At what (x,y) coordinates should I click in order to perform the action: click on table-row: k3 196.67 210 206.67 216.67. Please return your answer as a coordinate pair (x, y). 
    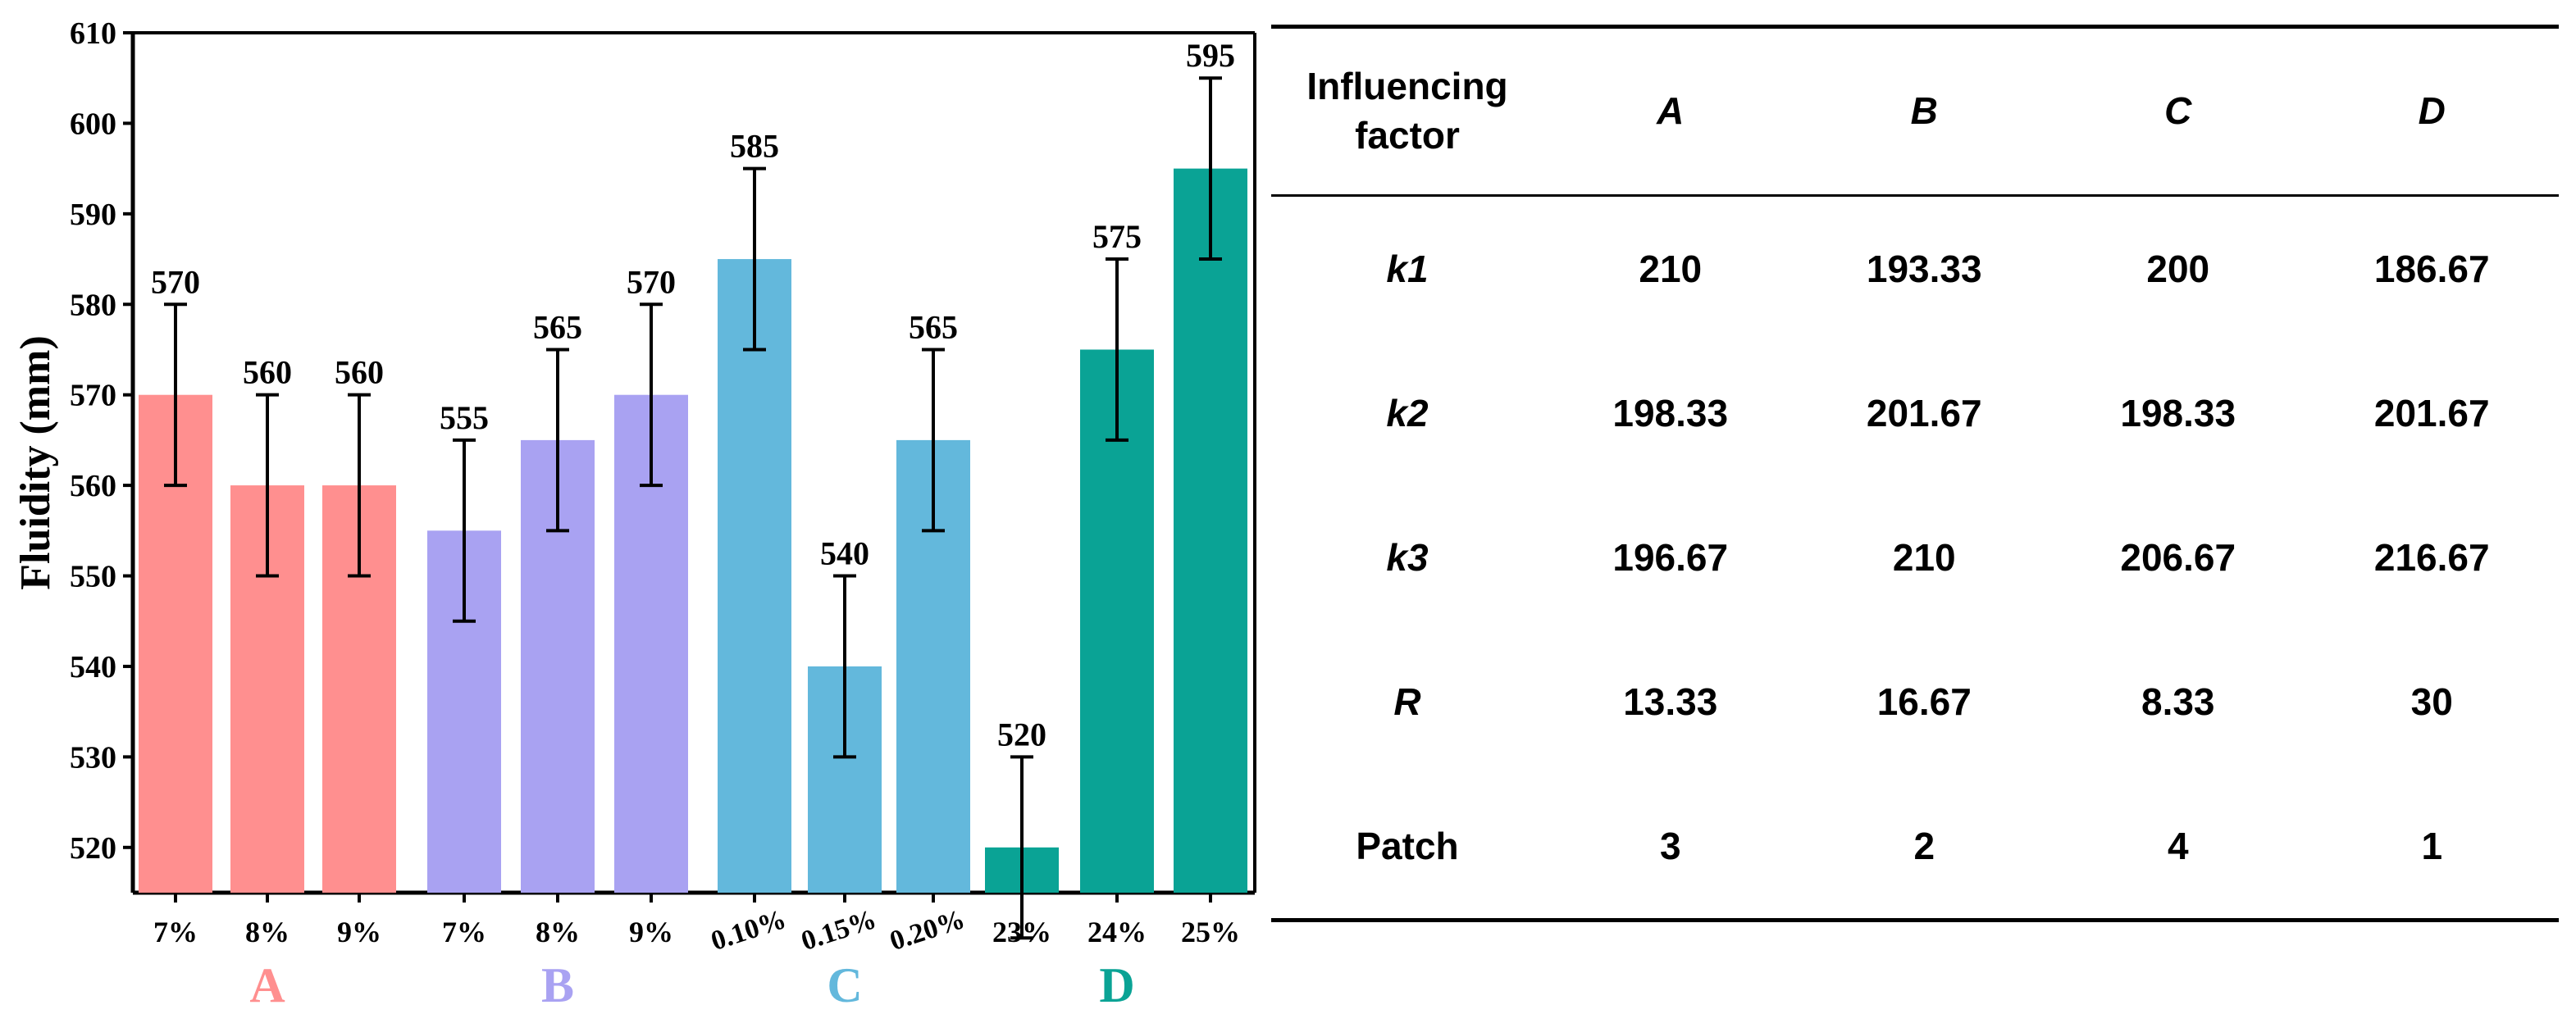
    Looking at the image, I should click on (1915, 557).